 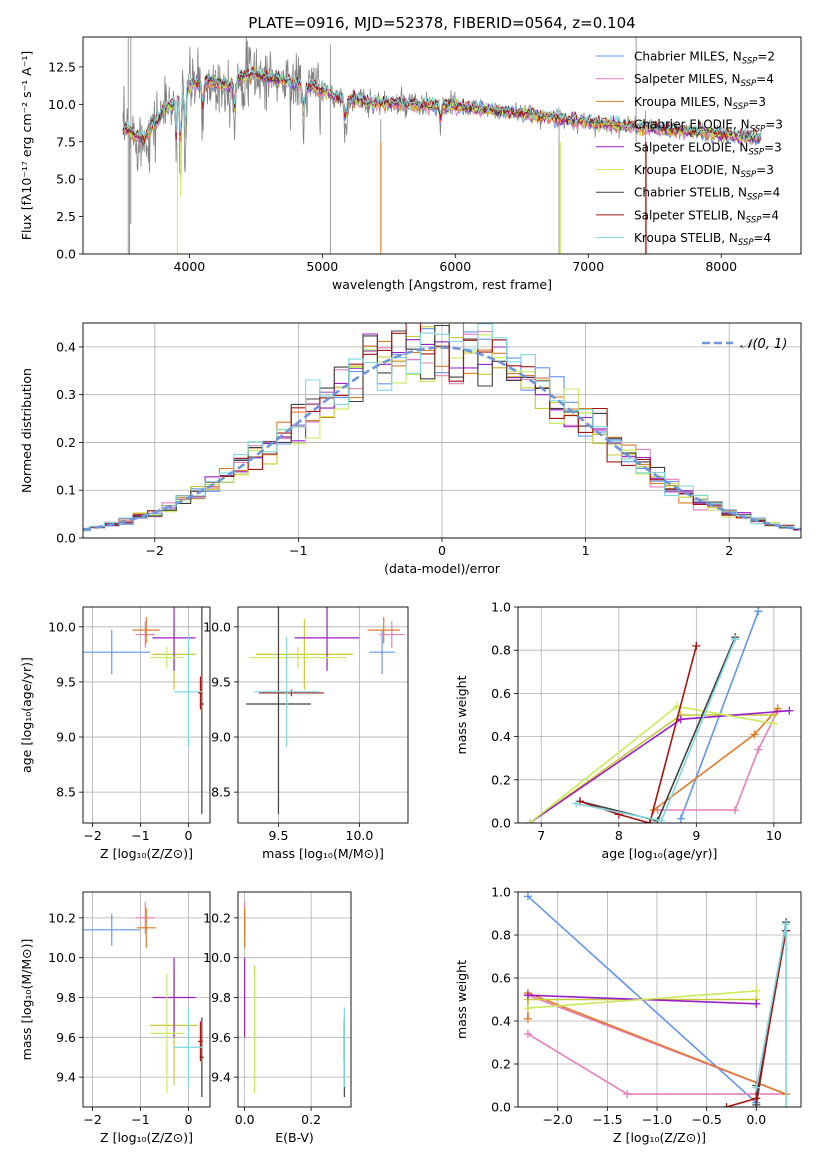 What do you see at coordinates (360, 835) in the screenshot?
I see `x-tick-label: 10.0` at bounding box center [360, 835].